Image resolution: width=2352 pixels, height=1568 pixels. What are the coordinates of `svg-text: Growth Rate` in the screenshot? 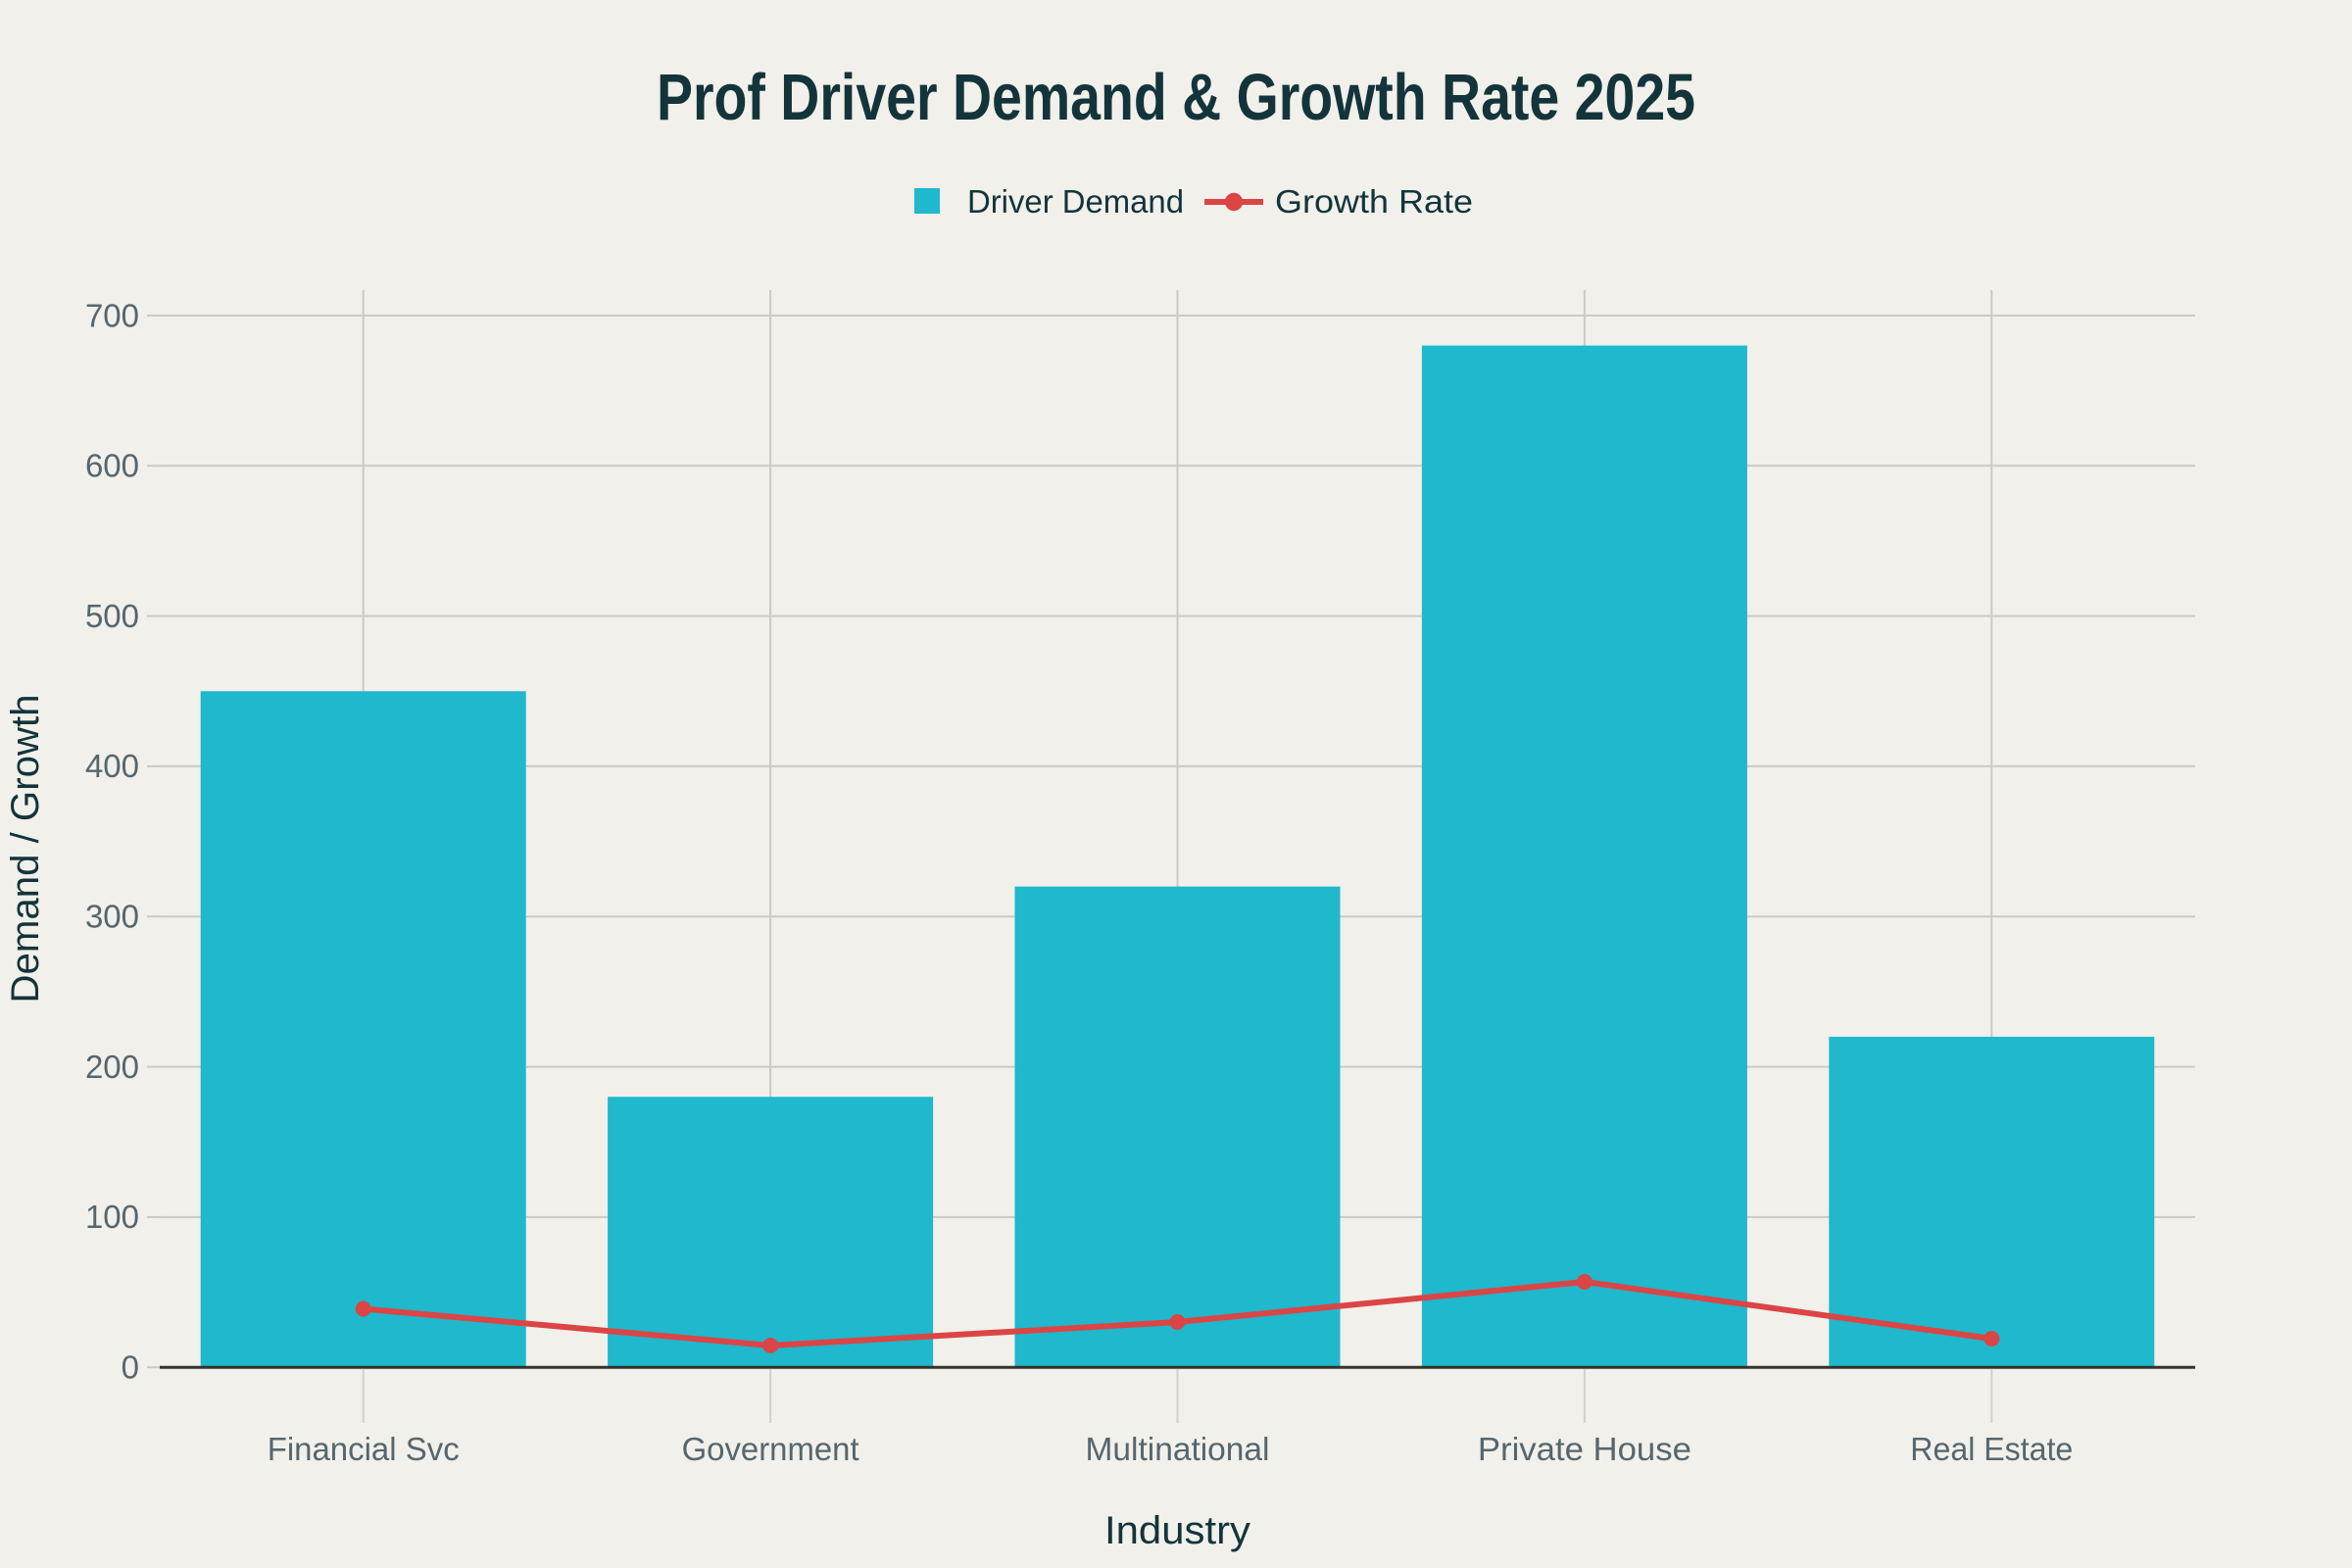 It's located at (1374, 201).